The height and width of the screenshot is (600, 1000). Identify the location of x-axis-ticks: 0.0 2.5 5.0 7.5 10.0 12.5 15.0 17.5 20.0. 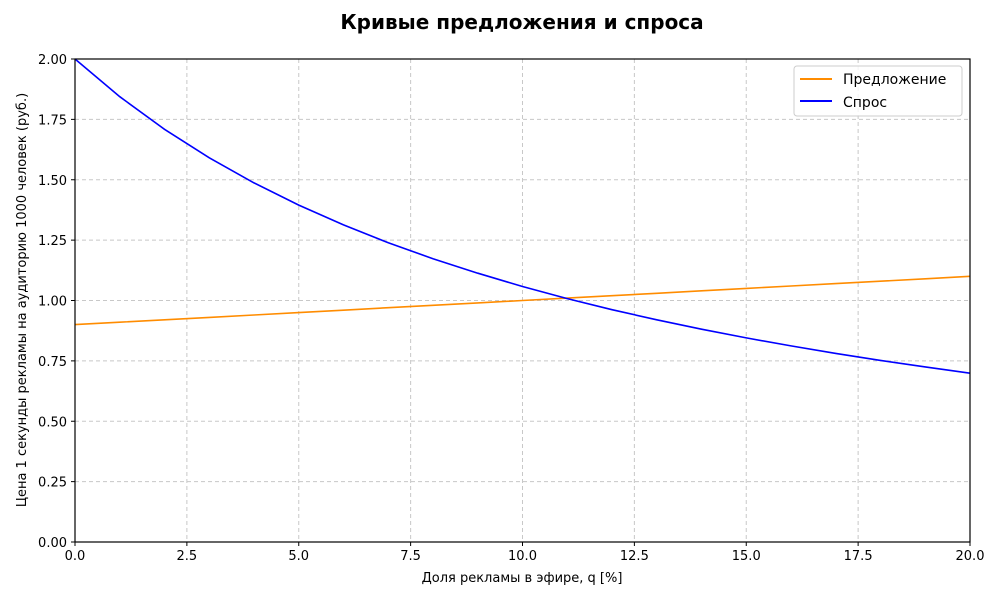
(525, 553).